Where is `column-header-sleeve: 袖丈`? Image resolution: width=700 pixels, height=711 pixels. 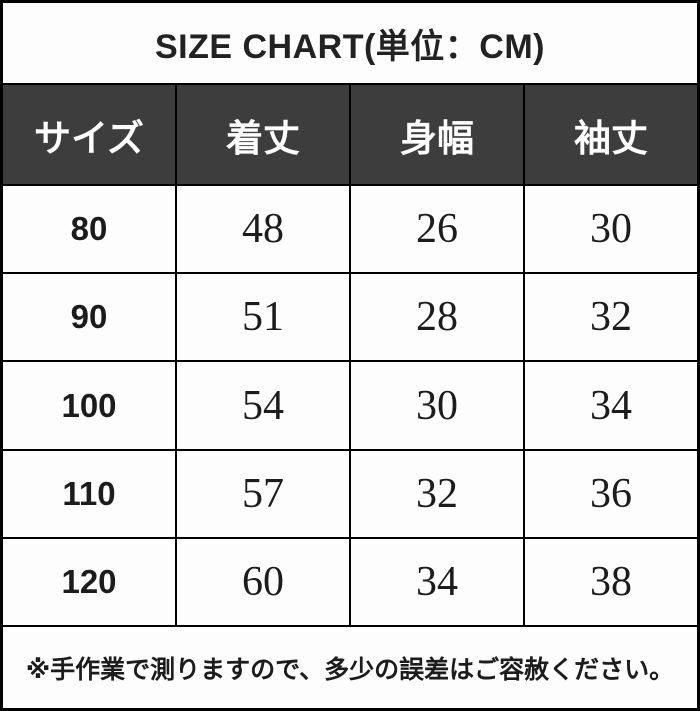 column-header-sleeve: 袖丈 is located at coordinates (611, 138).